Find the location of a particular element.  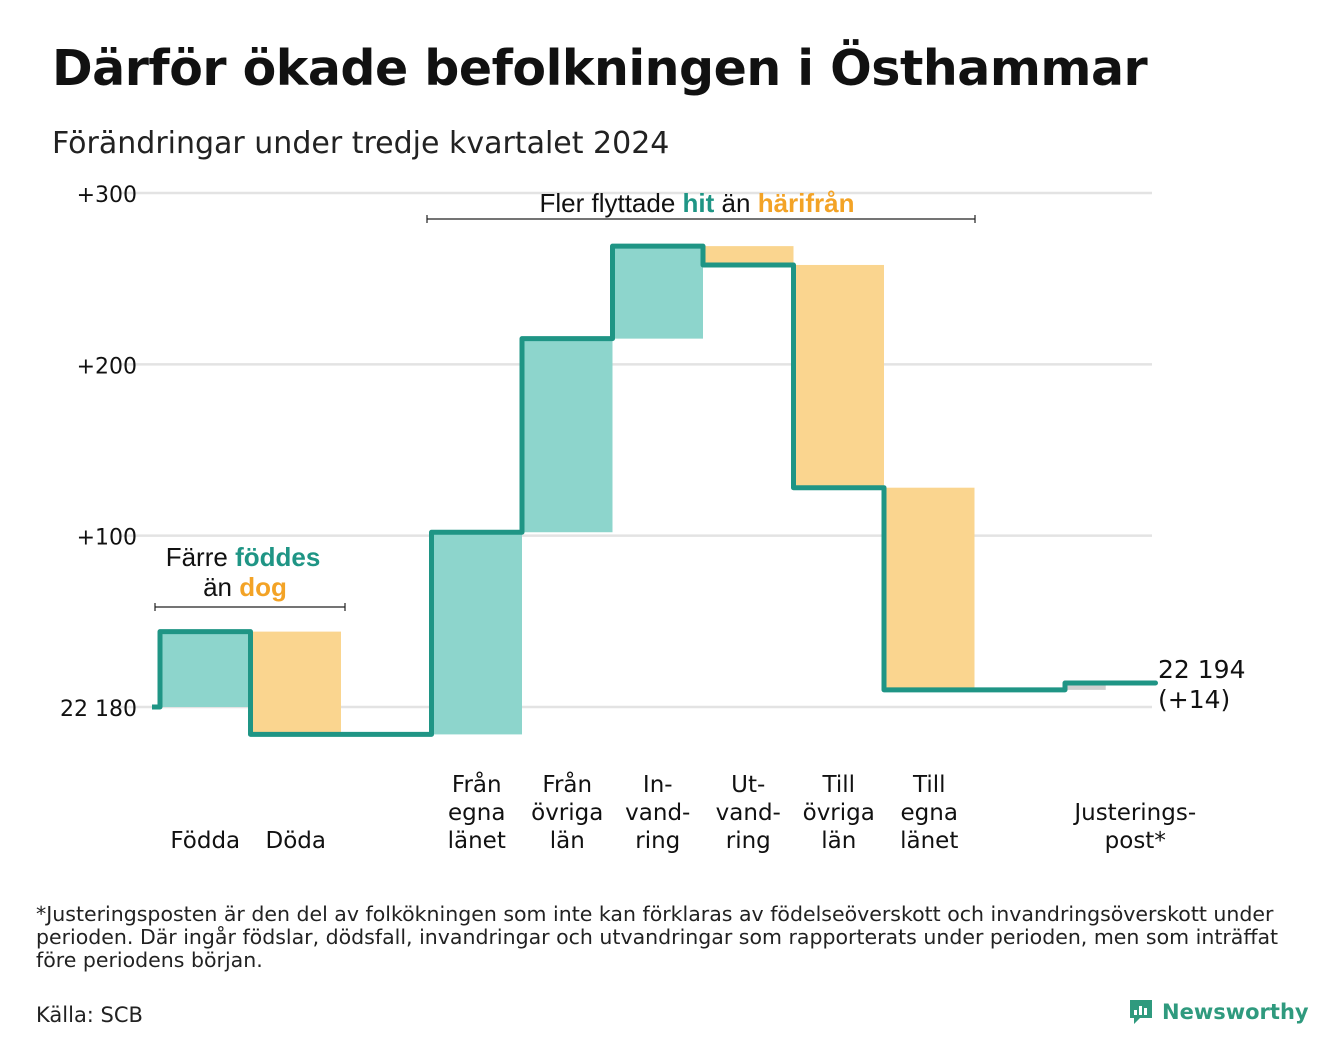

annotation-births-pre: Färre is located at coordinates (197, 557).